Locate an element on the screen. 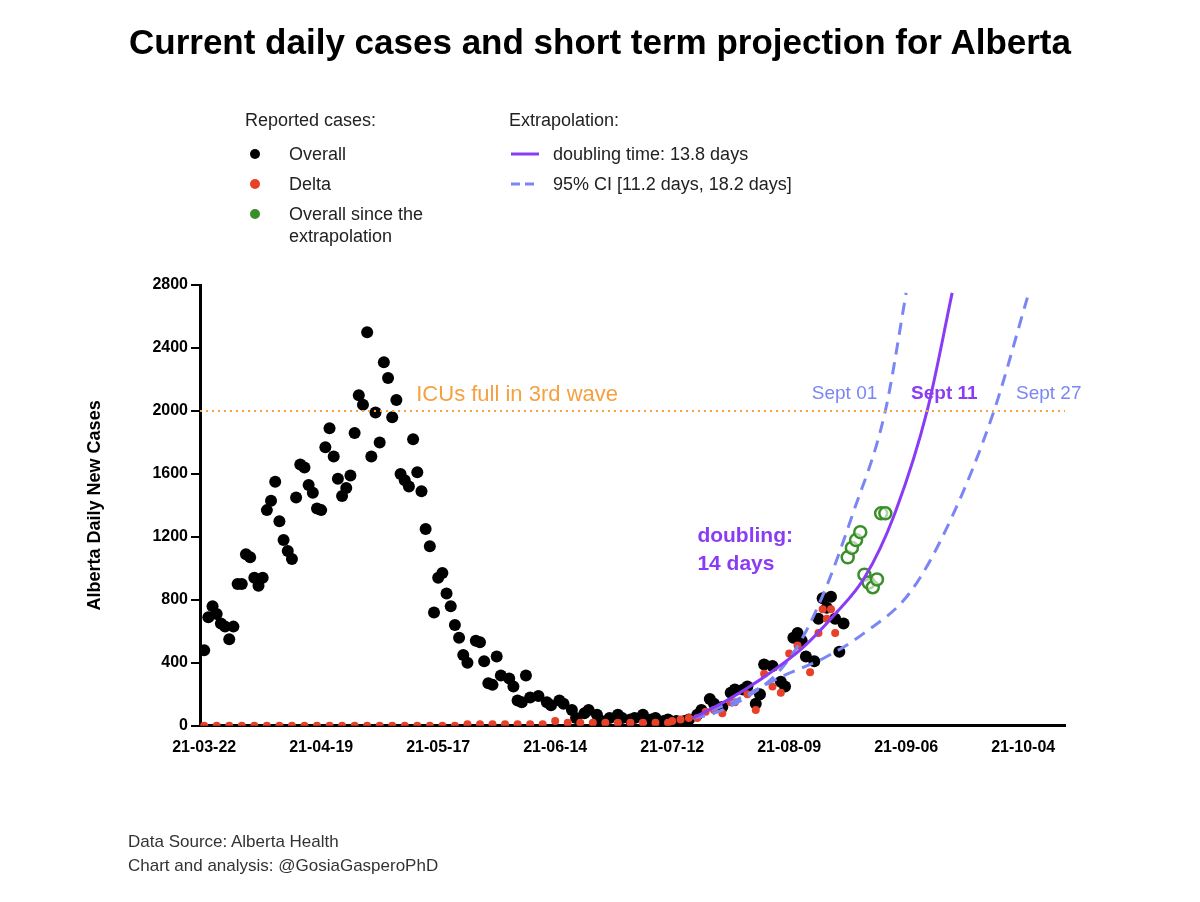  y-tick-label: 2400 is located at coordinates (170, 347).